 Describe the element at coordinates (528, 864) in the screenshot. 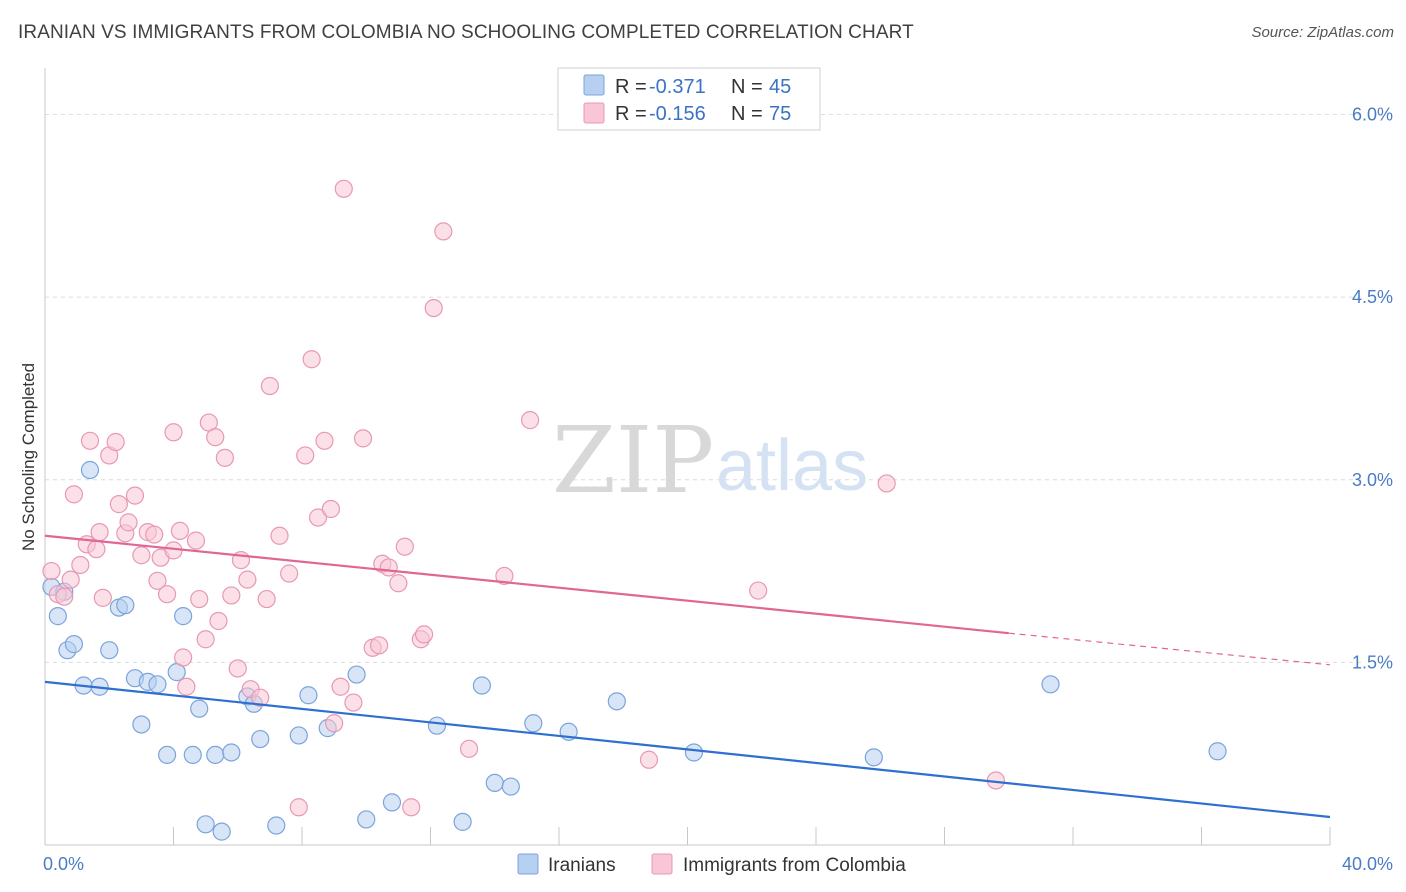

I see `series-legend-swatch-iranians` at that location.